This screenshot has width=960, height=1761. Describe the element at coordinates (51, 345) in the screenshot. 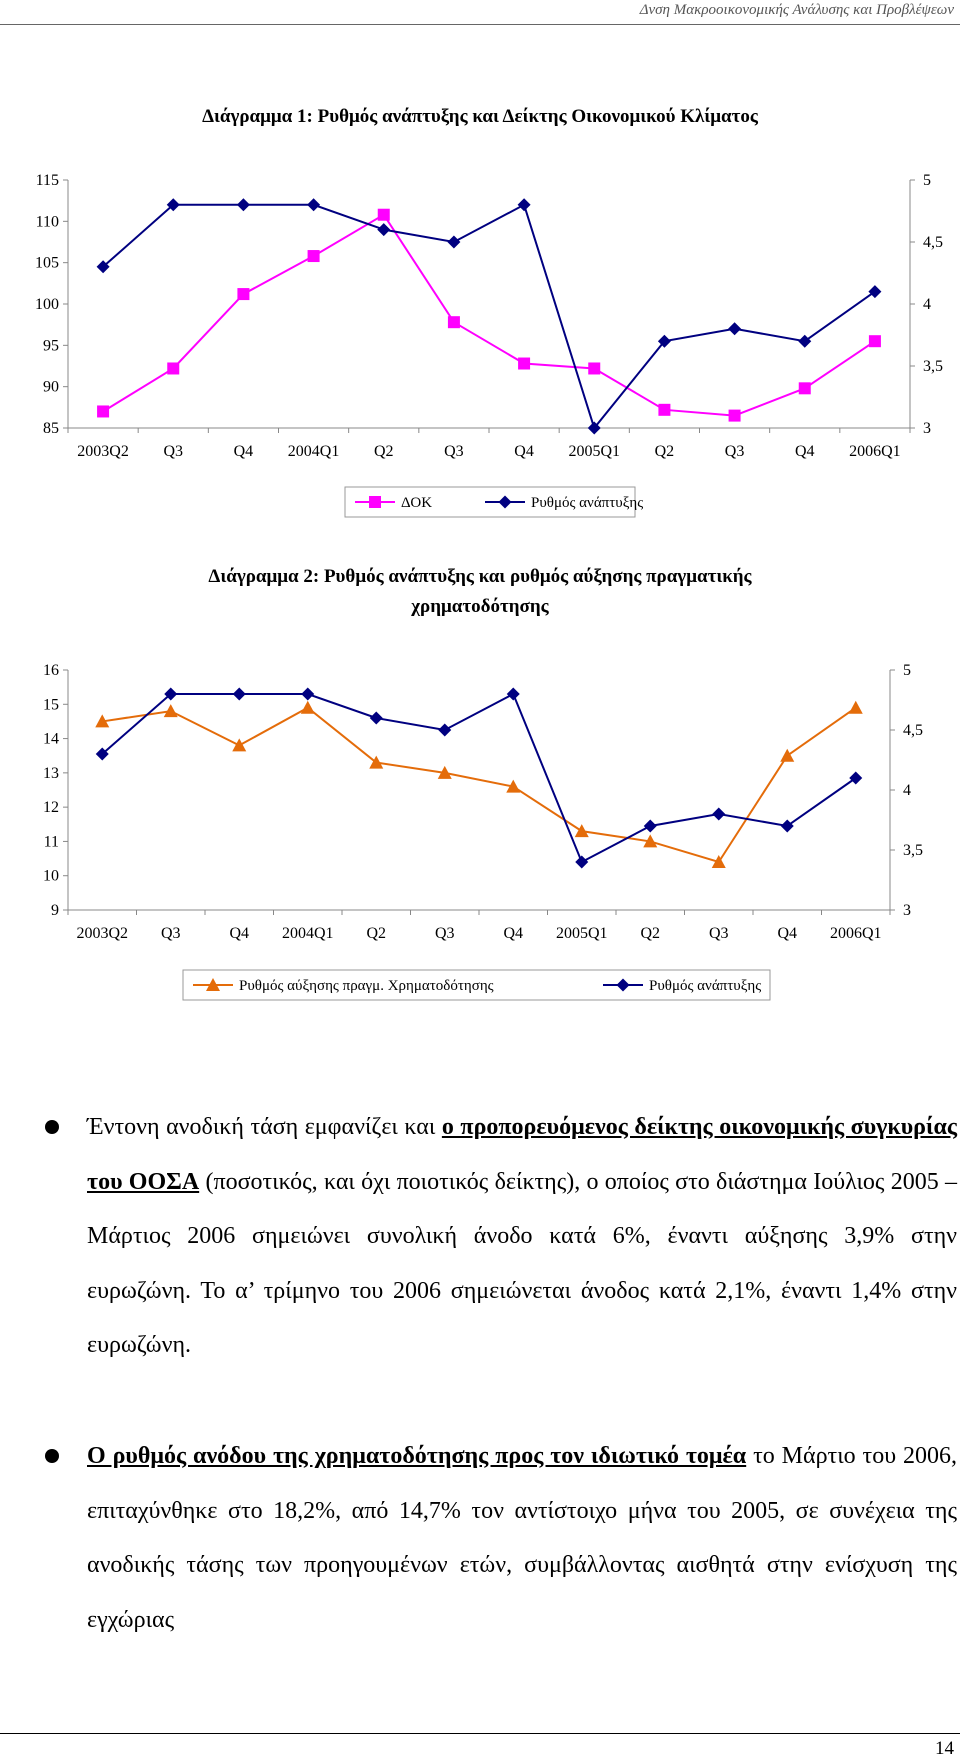

I see `left-tick-label: 95` at that location.